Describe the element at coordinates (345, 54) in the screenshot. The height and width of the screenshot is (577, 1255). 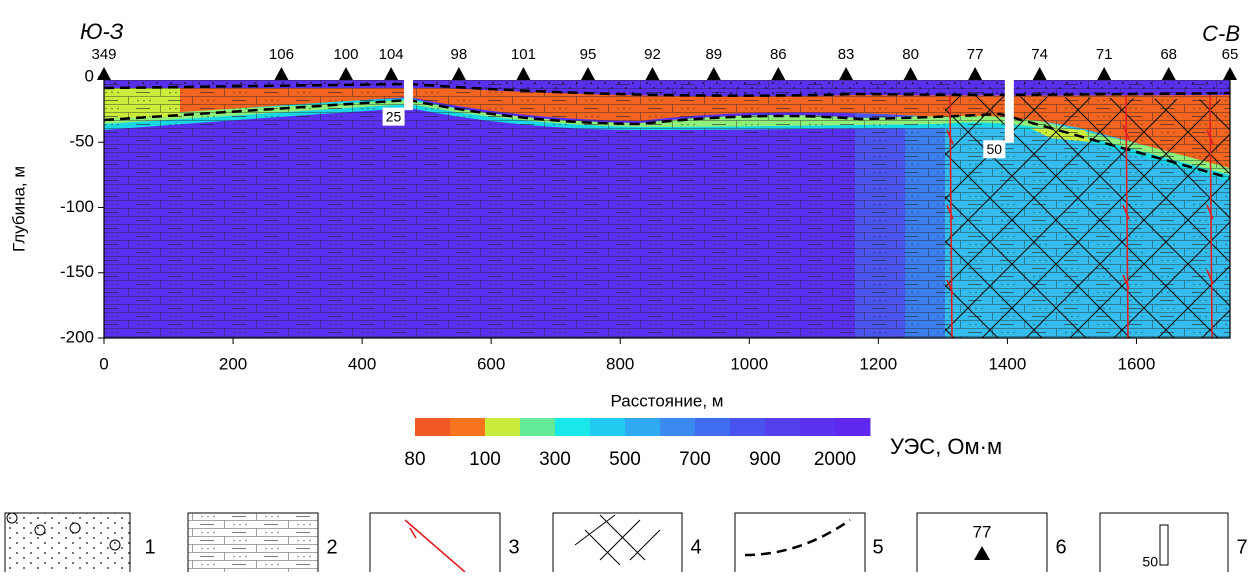
I see `station-label: 100` at that location.